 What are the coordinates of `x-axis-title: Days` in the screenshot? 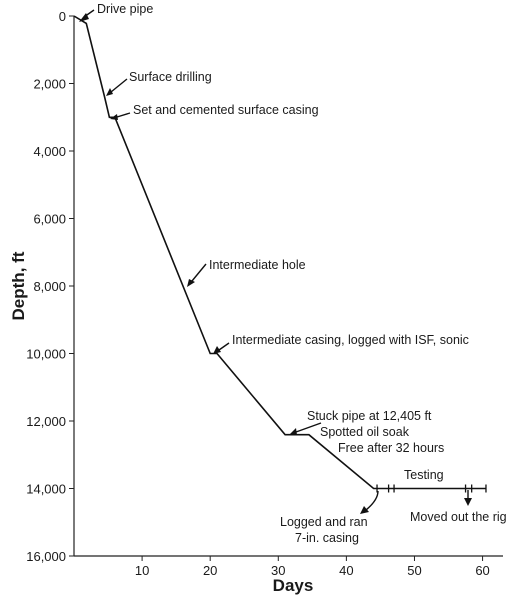 It's located at (293, 585).